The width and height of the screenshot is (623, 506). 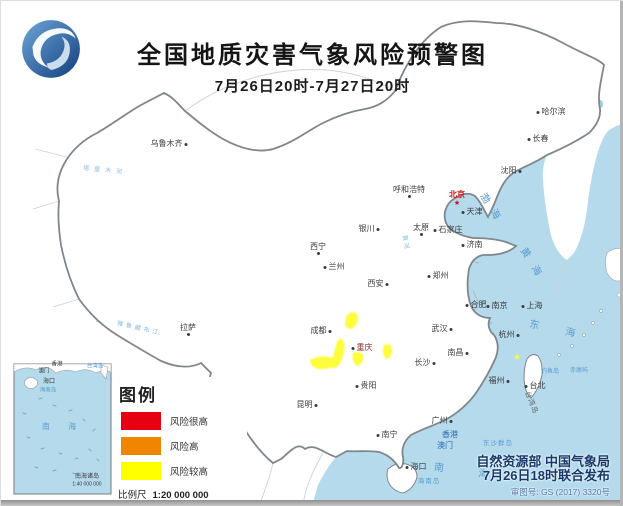 I want to click on legend-row: 风险很高, so click(x=184, y=421).